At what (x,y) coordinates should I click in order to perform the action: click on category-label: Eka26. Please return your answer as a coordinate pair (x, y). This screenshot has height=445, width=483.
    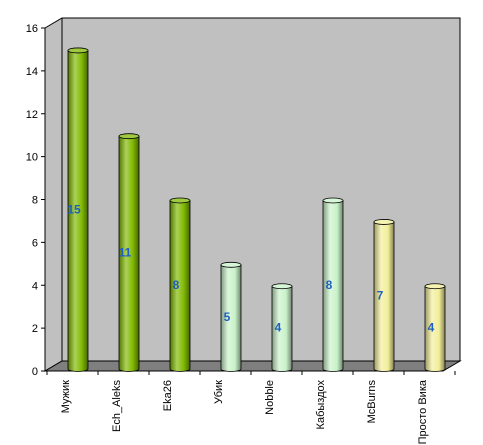
    Looking at the image, I should click on (168, 395).